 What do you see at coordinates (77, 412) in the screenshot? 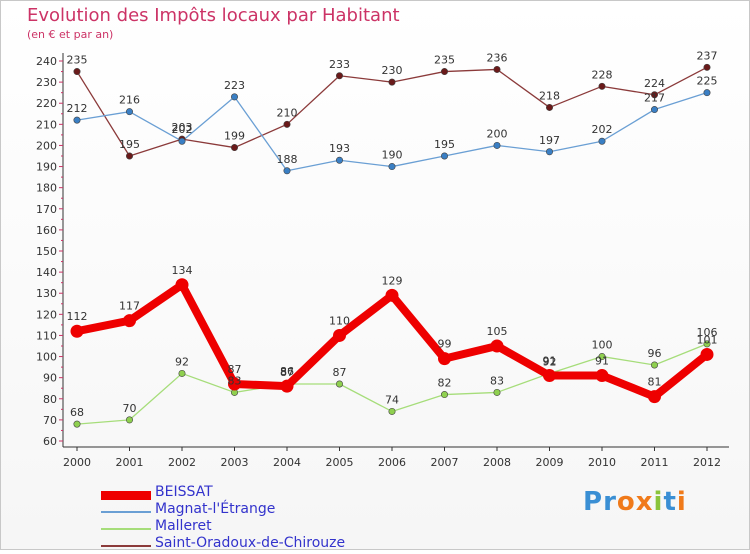
I see `data-label-malleret: 68` at bounding box center [77, 412].